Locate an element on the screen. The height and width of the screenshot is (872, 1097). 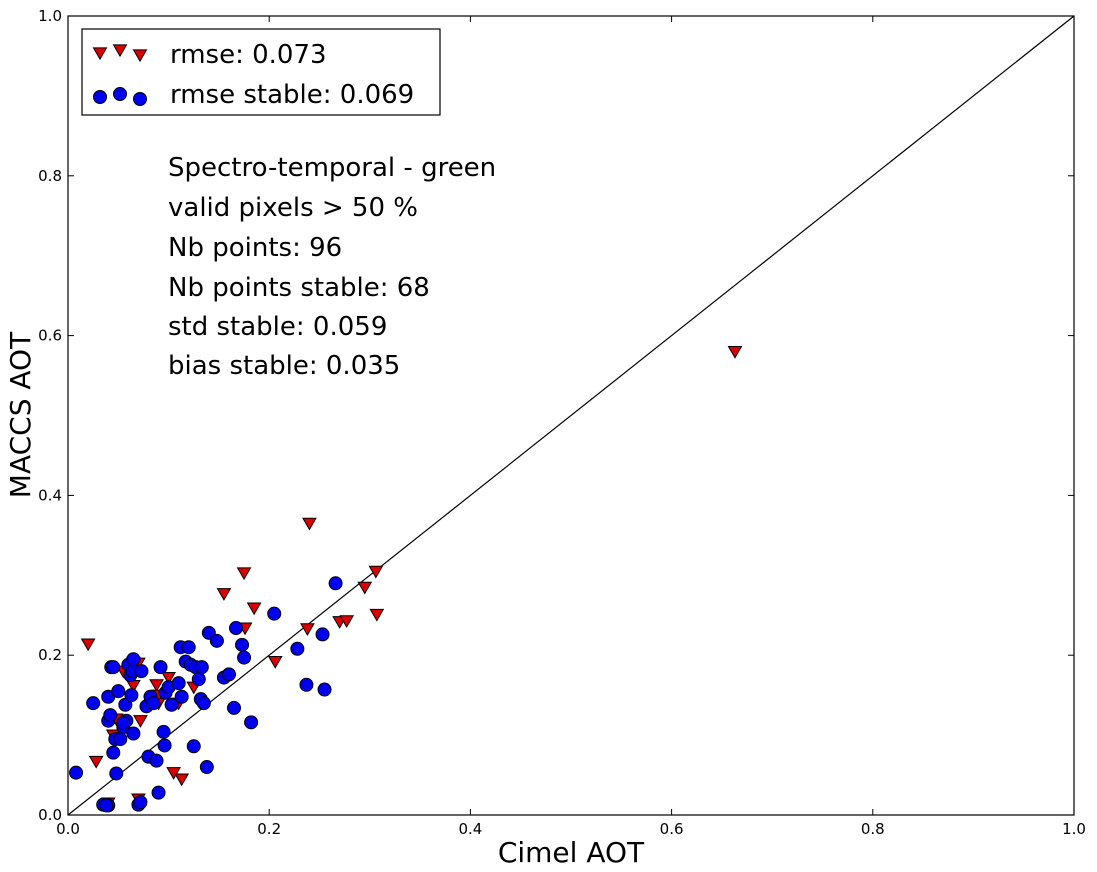
legend-marker-rmse is located at coordinates (120, 53).